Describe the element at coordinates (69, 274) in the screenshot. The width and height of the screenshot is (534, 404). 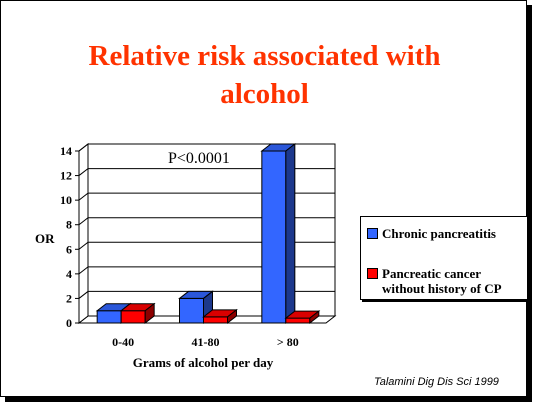
I see `y-tick-label: 4` at that location.